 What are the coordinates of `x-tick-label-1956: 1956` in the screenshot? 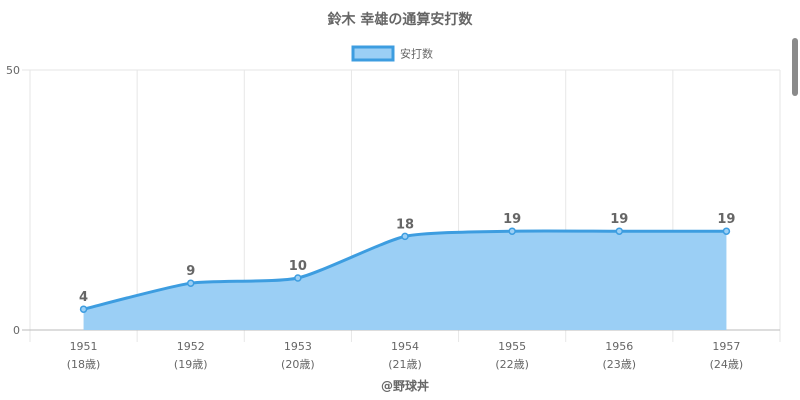 It's located at (619, 346).